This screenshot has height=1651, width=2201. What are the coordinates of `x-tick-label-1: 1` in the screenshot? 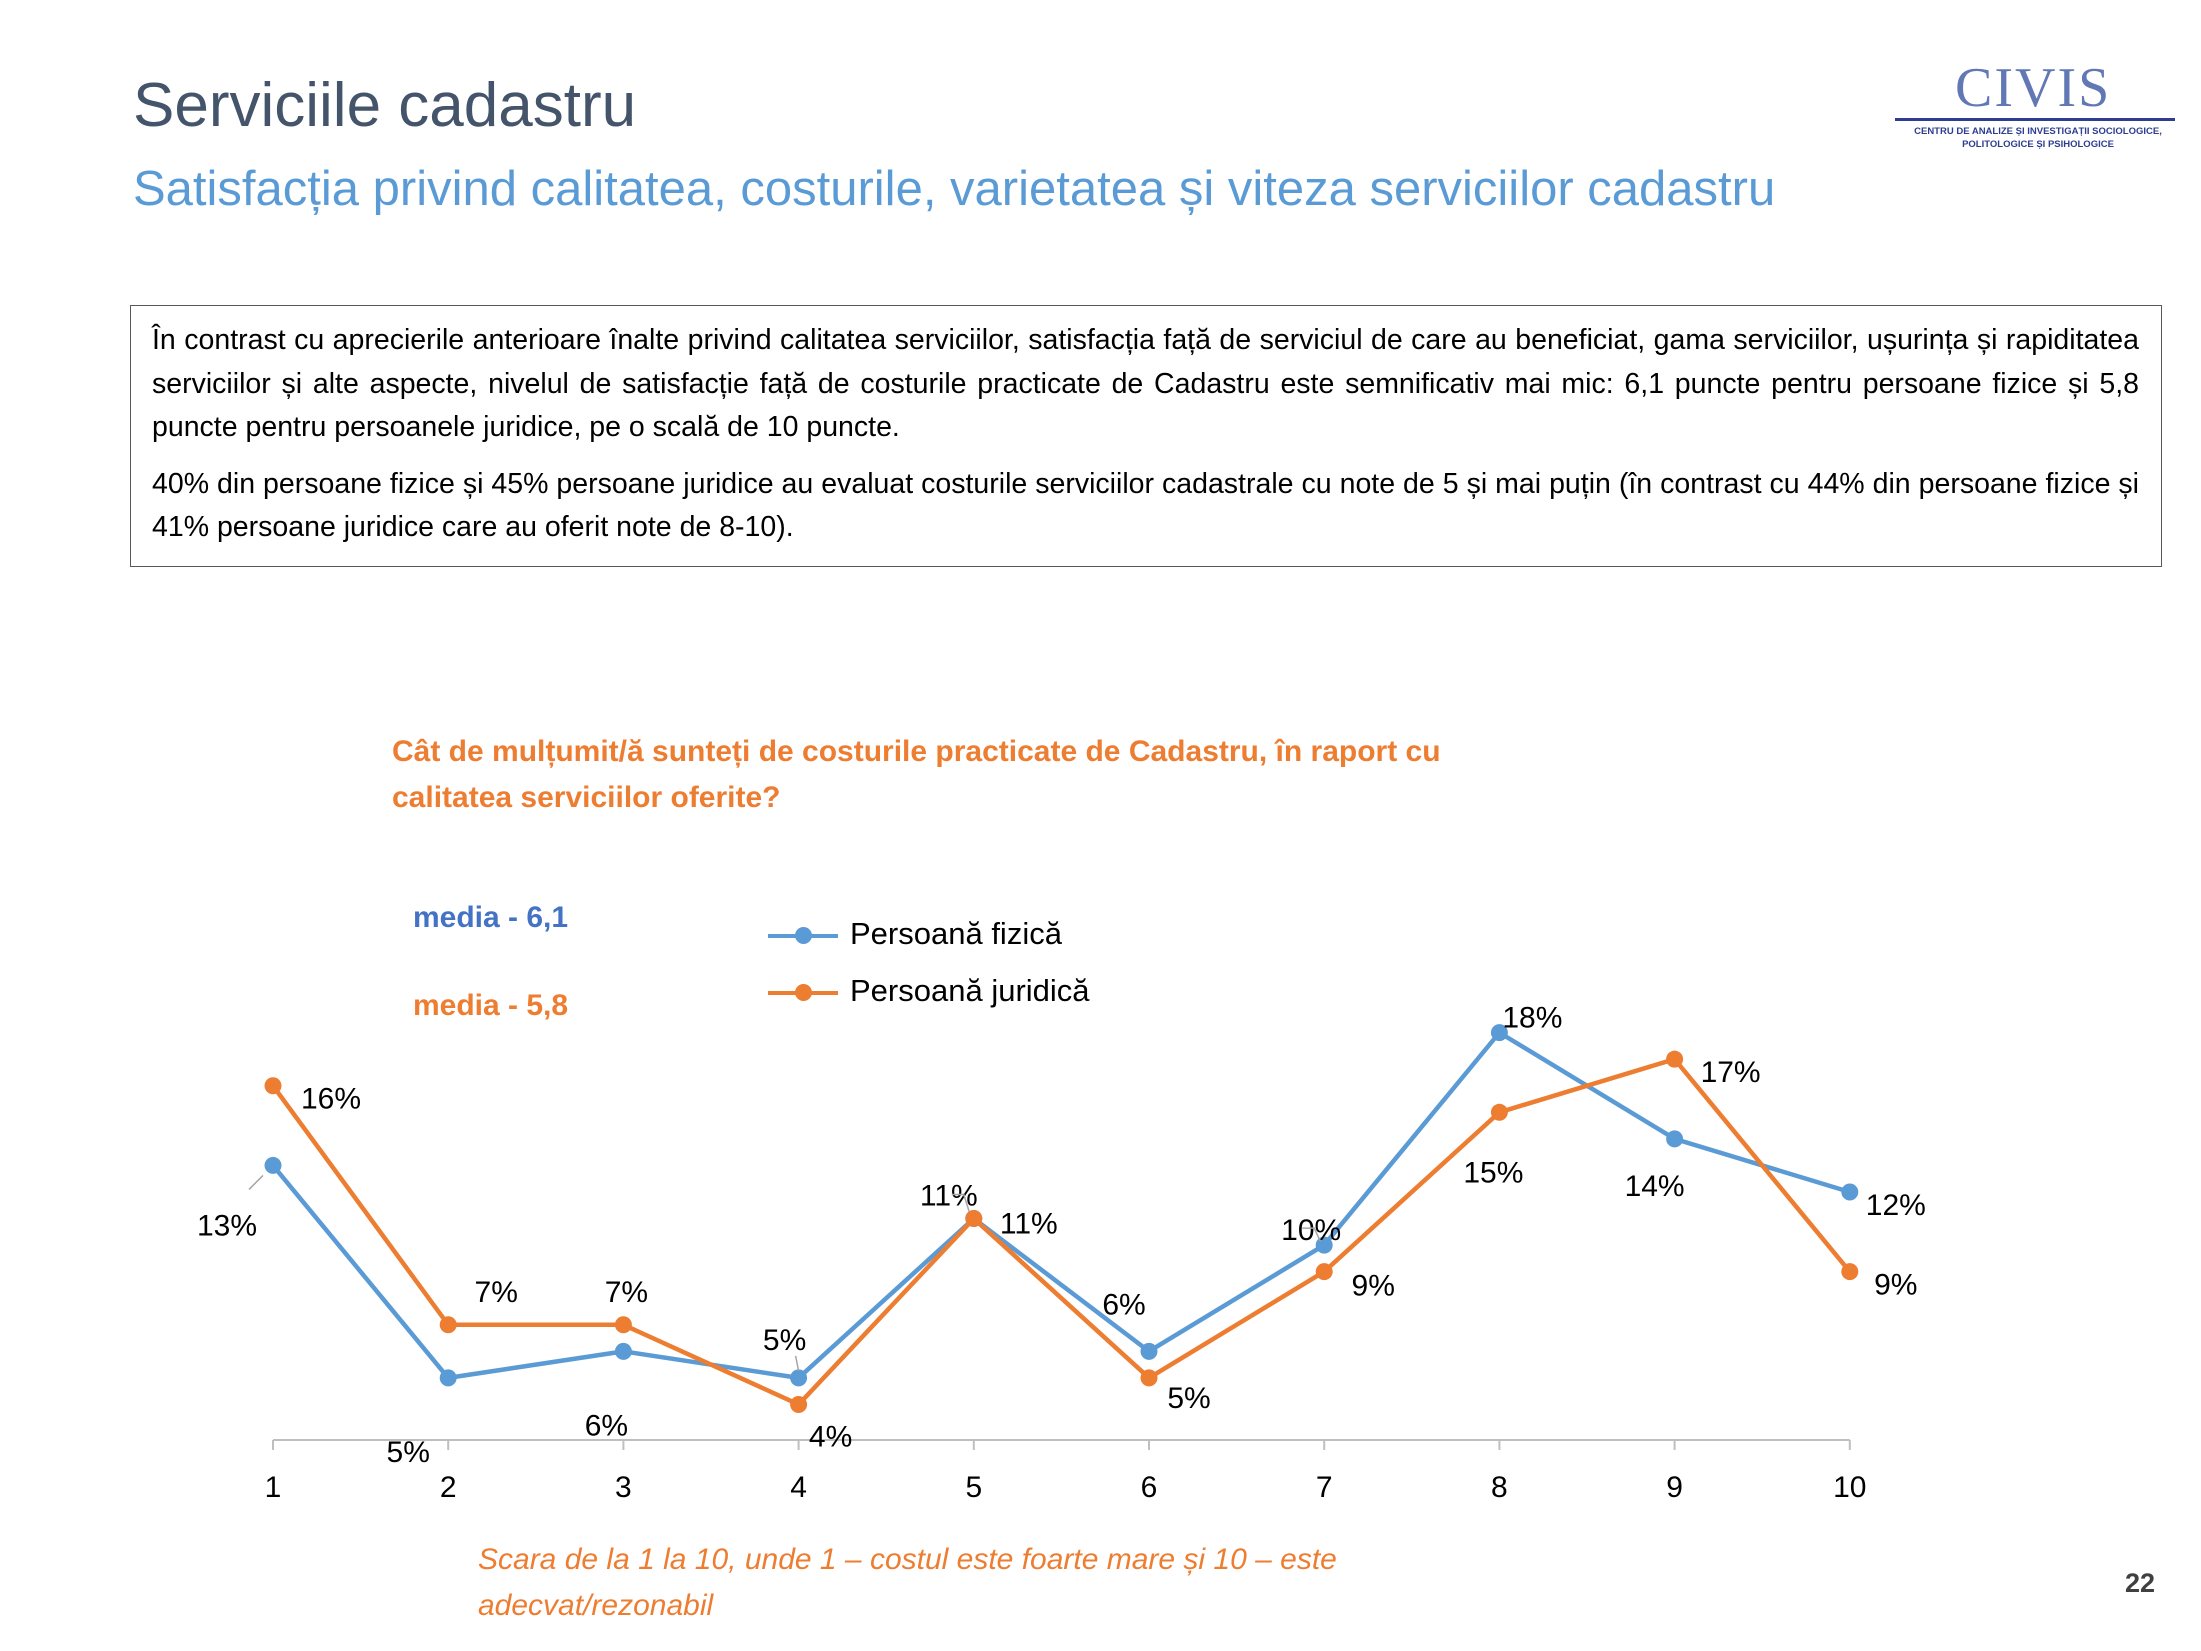 It's located at (273, 1487).